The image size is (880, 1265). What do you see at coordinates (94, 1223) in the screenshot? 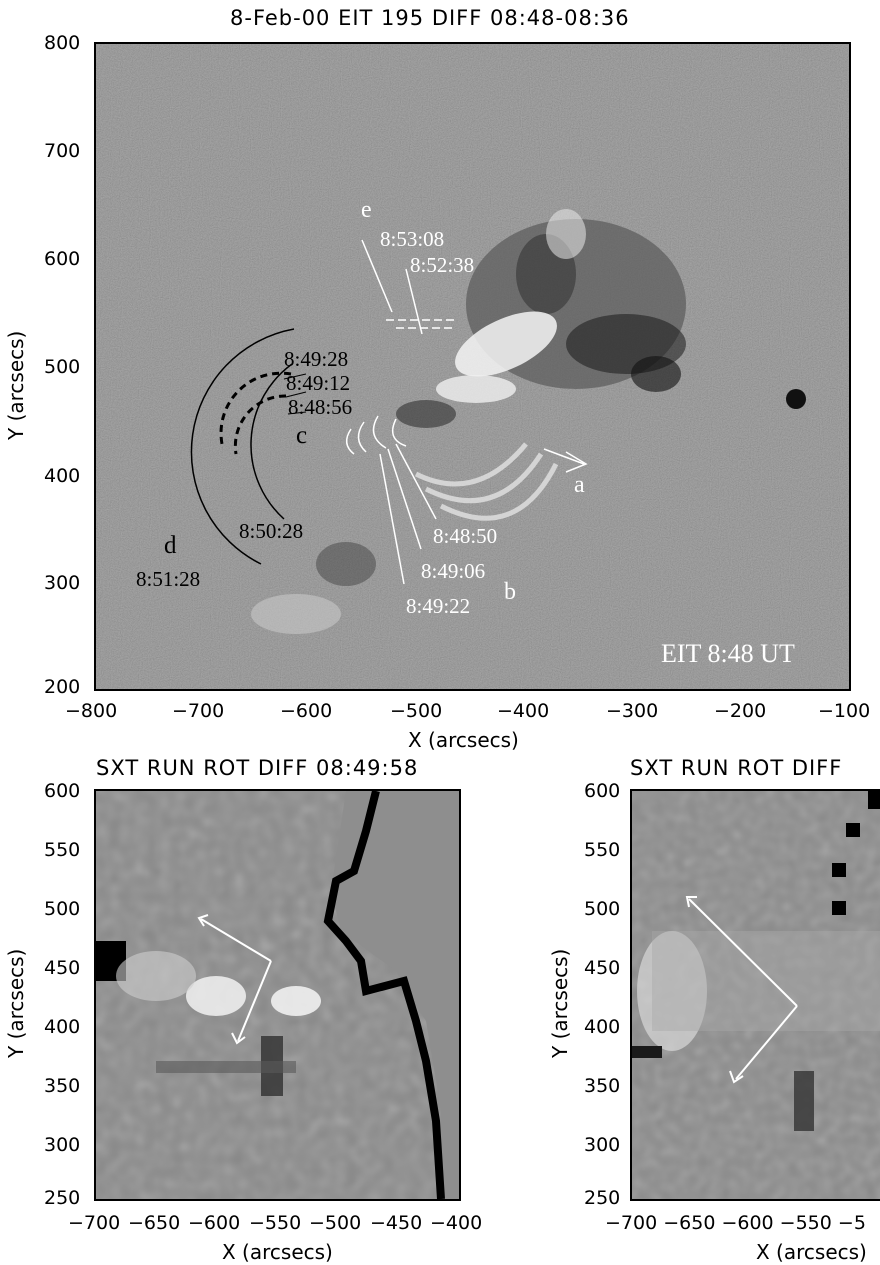
I see `bl-x-tick: −700` at bounding box center [94, 1223].